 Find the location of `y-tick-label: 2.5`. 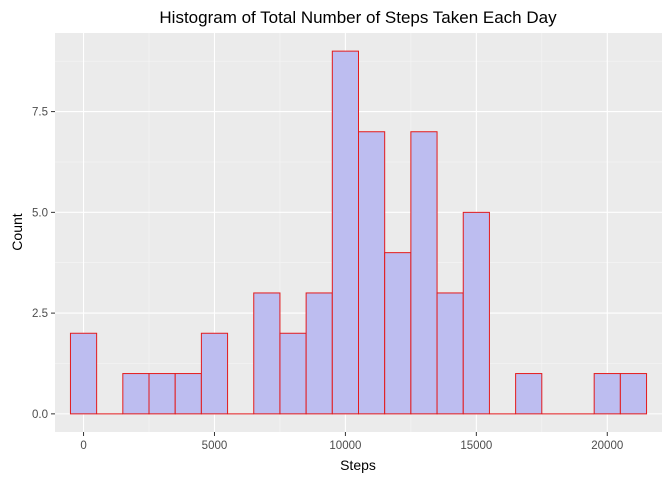

y-tick-label: 2.5 is located at coordinates (40, 314).